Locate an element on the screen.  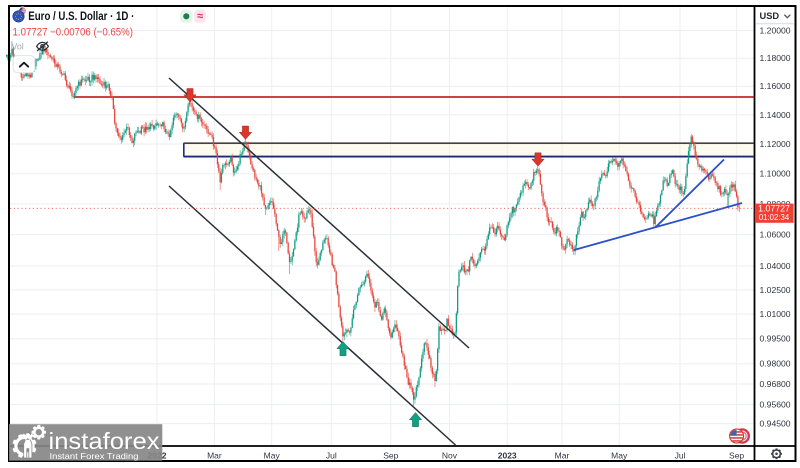
svg-text: 0.94500 is located at coordinates (775, 424).